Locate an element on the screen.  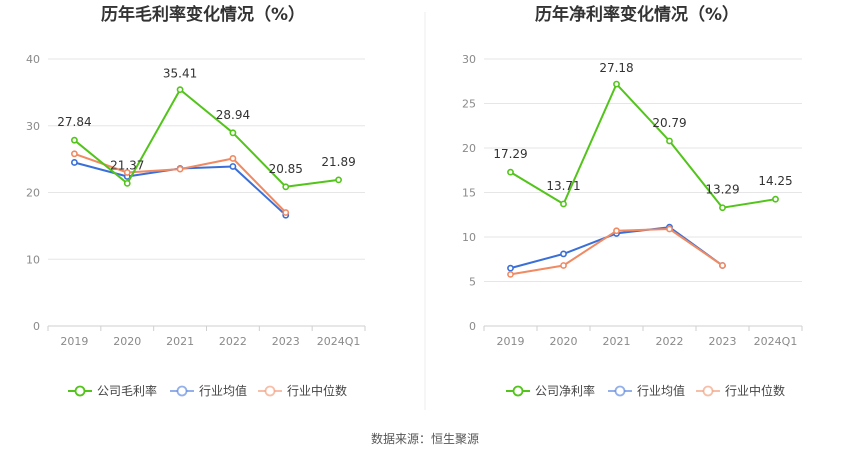
data-label: 35.41 is located at coordinates (180, 74).